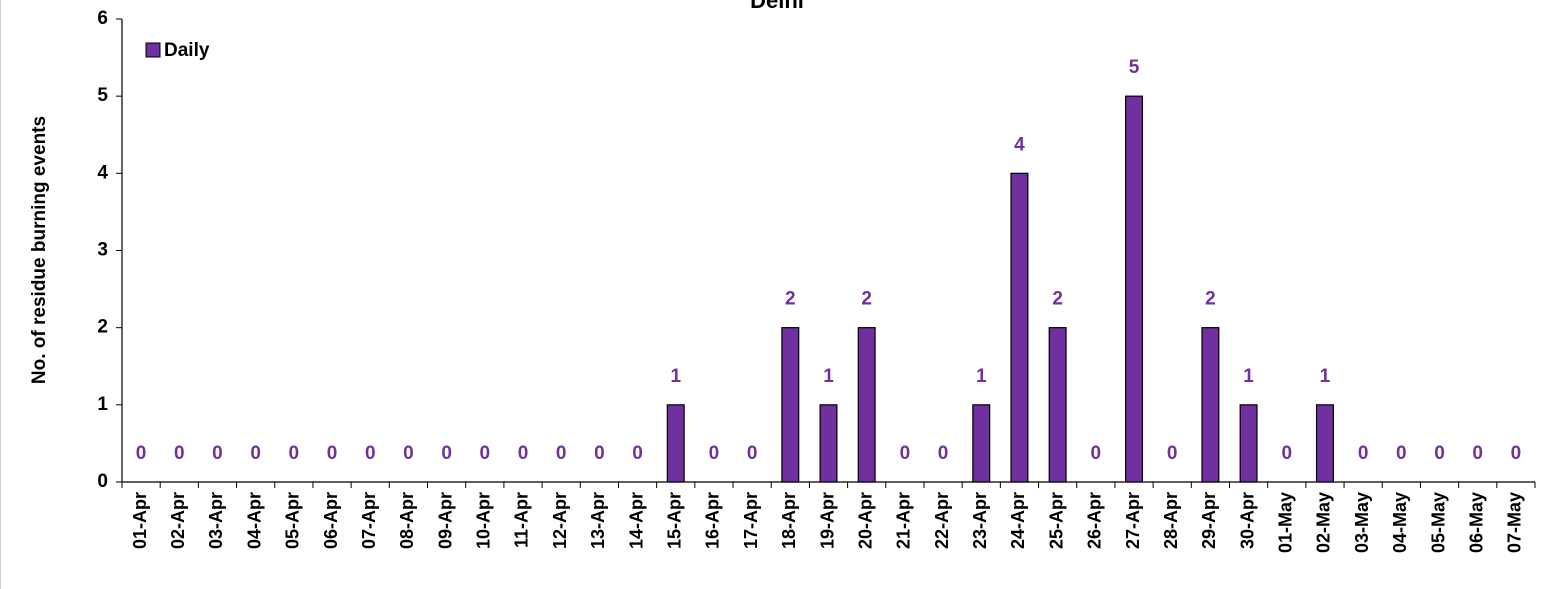  Describe the element at coordinates (1133, 520) in the screenshot. I see `x-tick-label: 27-Apr` at that location.